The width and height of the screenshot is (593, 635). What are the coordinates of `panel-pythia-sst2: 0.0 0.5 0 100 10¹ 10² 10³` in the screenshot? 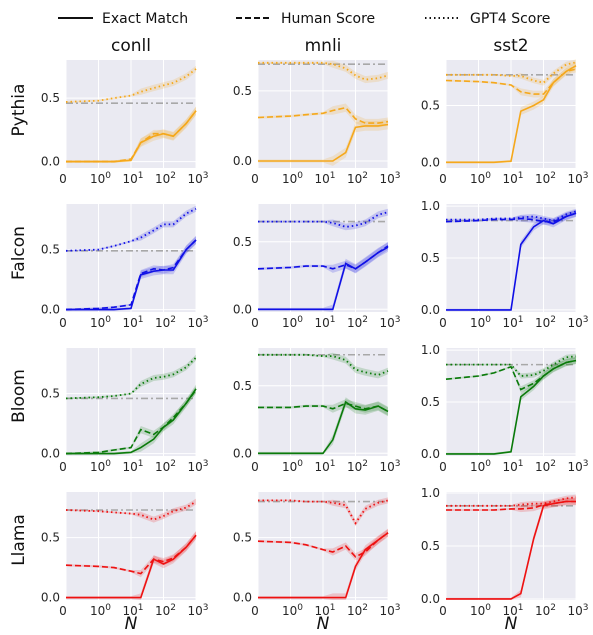 It's located at (505, 122).